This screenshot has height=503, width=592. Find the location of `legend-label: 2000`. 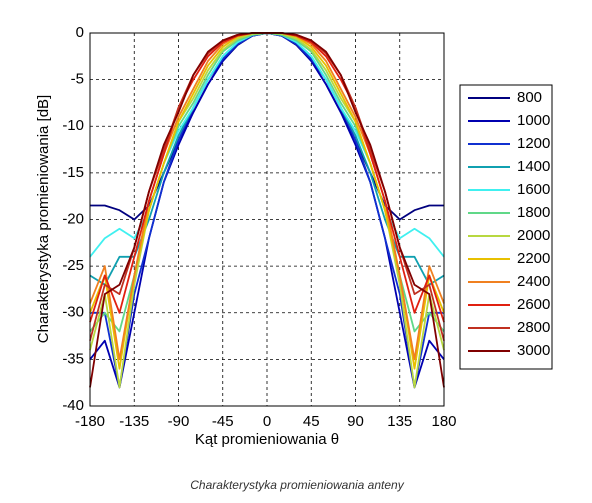

legend-label: 2000 is located at coordinates (533, 235).